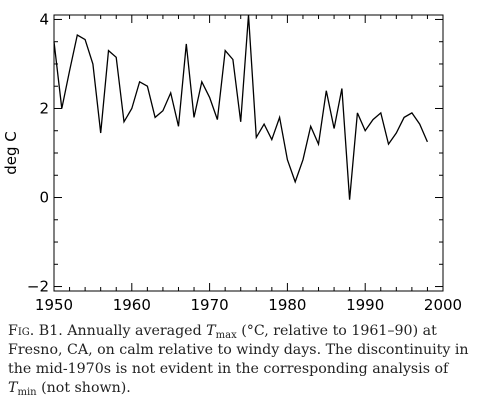  Describe the element at coordinates (210, 305) in the screenshot. I see `x-tick-label: 1970` at that location.